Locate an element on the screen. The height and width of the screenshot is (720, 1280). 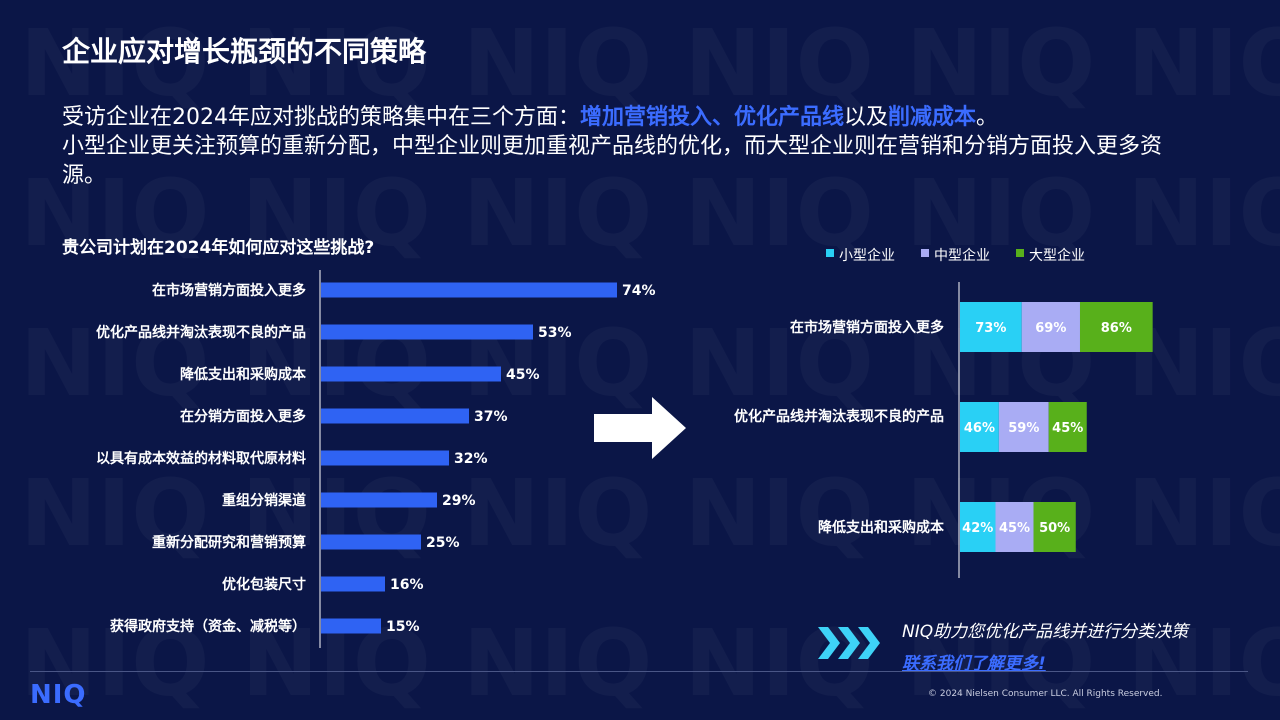
segment-label: 42% is located at coordinates (977, 528).